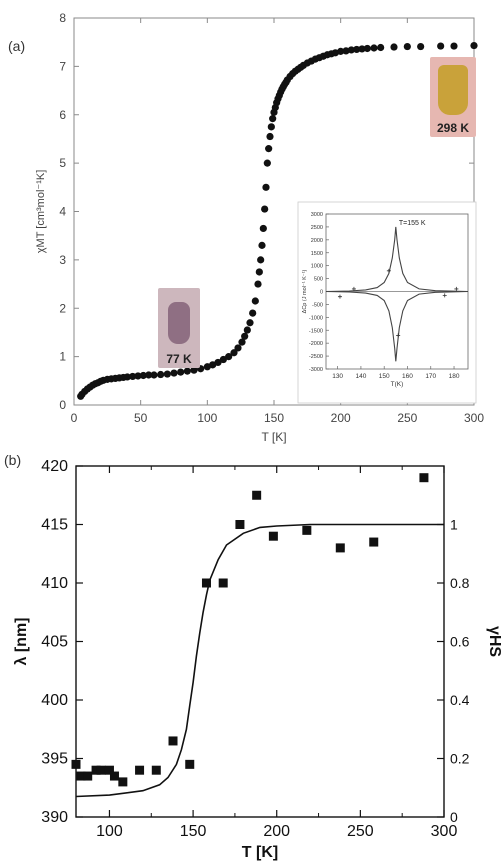 This screenshot has height=866, width=504. What do you see at coordinates (54, 642) in the screenshot?
I see `y-tick-label: 405` at bounding box center [54, 642].